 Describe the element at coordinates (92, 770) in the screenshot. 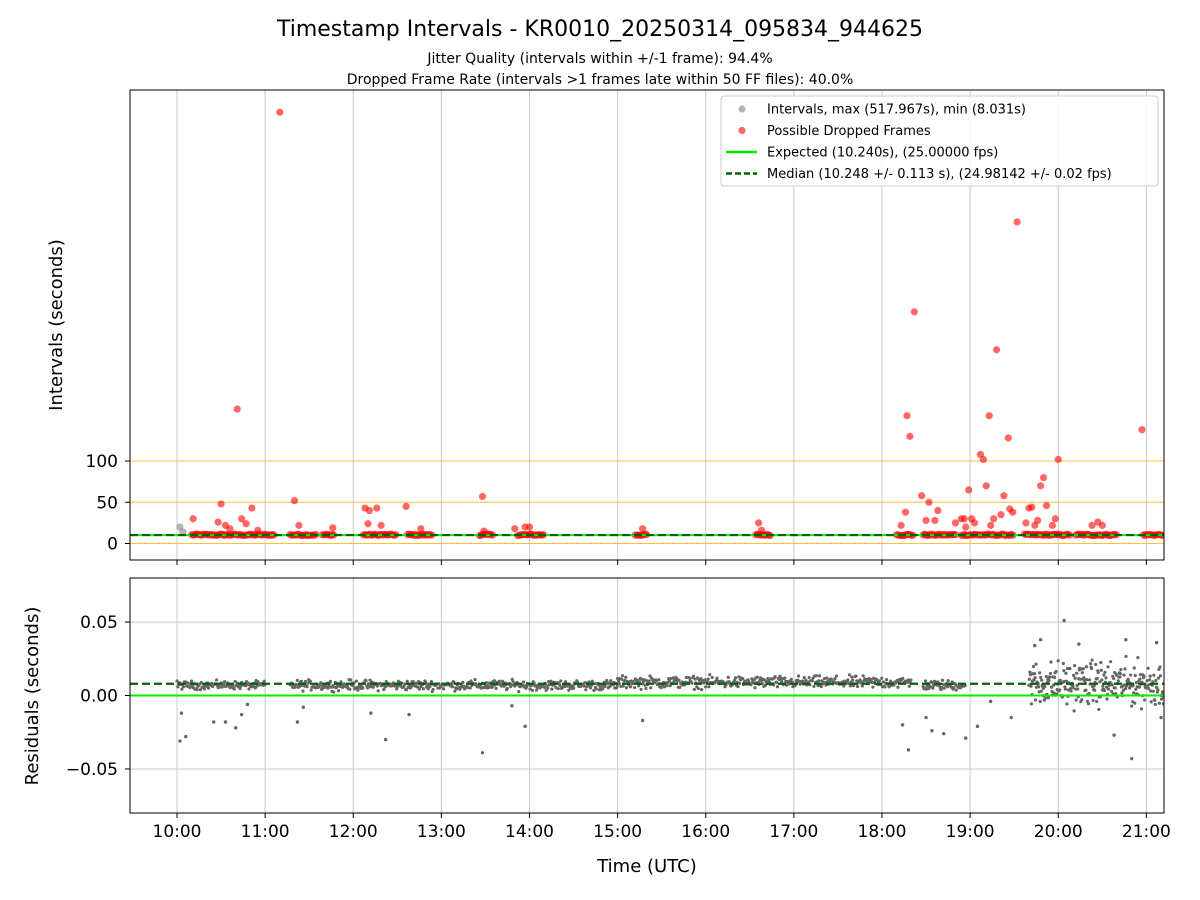

I see `bottom-ytick-label-2: −0.05` at that location.